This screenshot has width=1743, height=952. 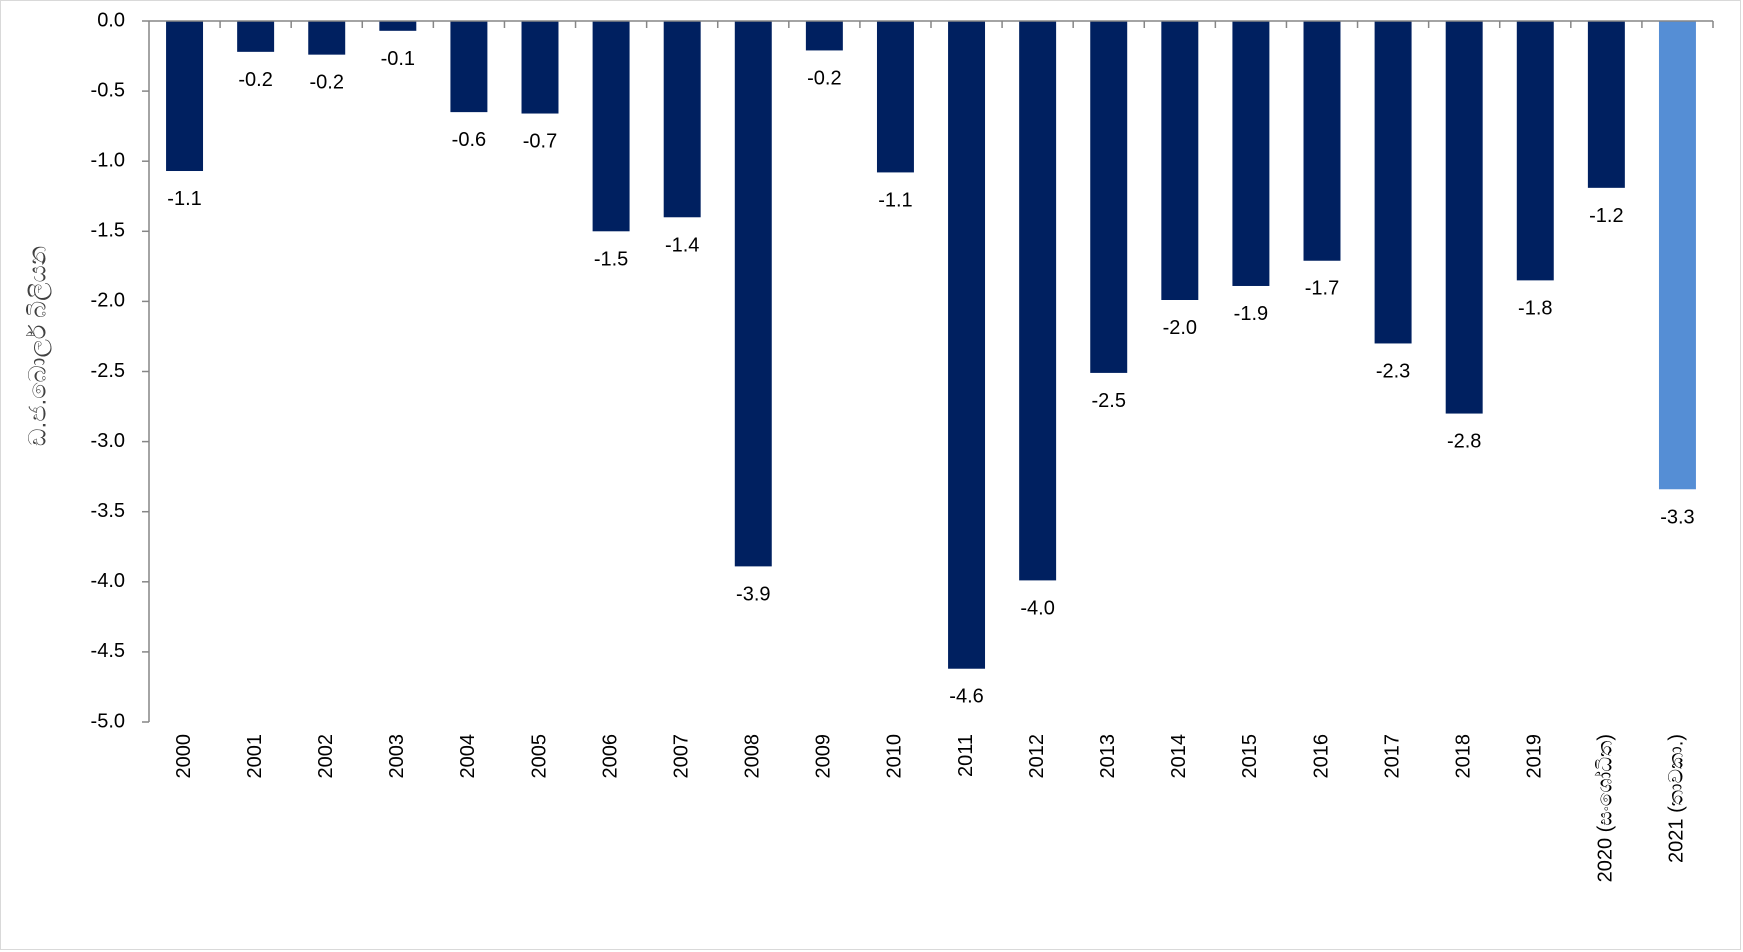 I want to click on x-tick-label: 2005, so click(x=539, y=756).